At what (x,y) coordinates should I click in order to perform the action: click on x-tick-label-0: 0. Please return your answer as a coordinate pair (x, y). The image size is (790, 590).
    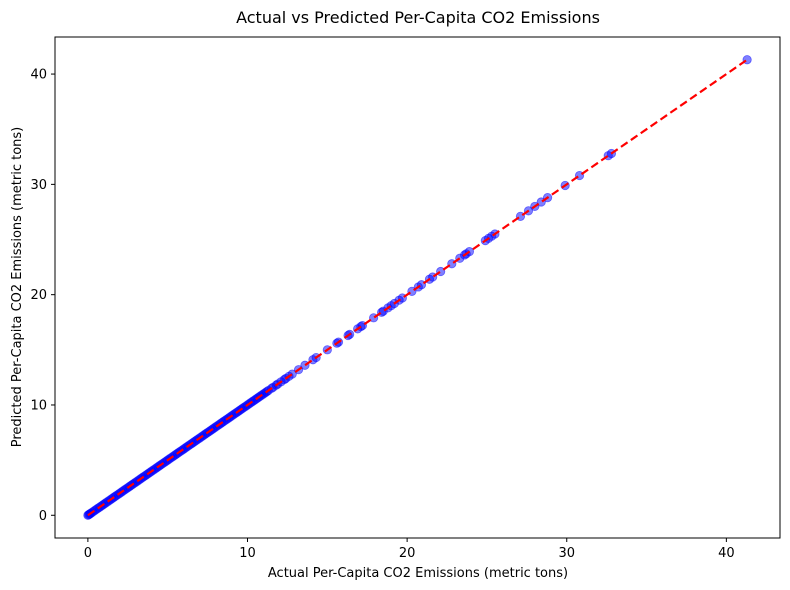
    Looking at the image, I should click on (88, 553).